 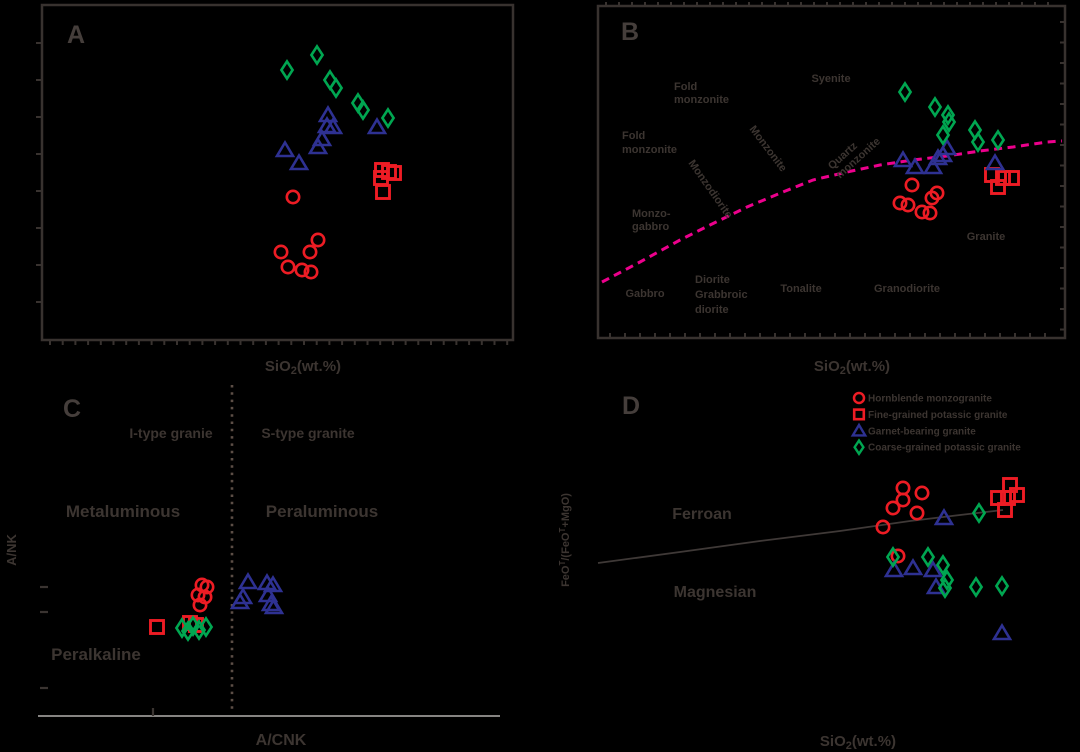 What do you see at coordinates (918, 199) in the screenshot?
I see `panel-b-series-circle` at bounding box center [918, 199].